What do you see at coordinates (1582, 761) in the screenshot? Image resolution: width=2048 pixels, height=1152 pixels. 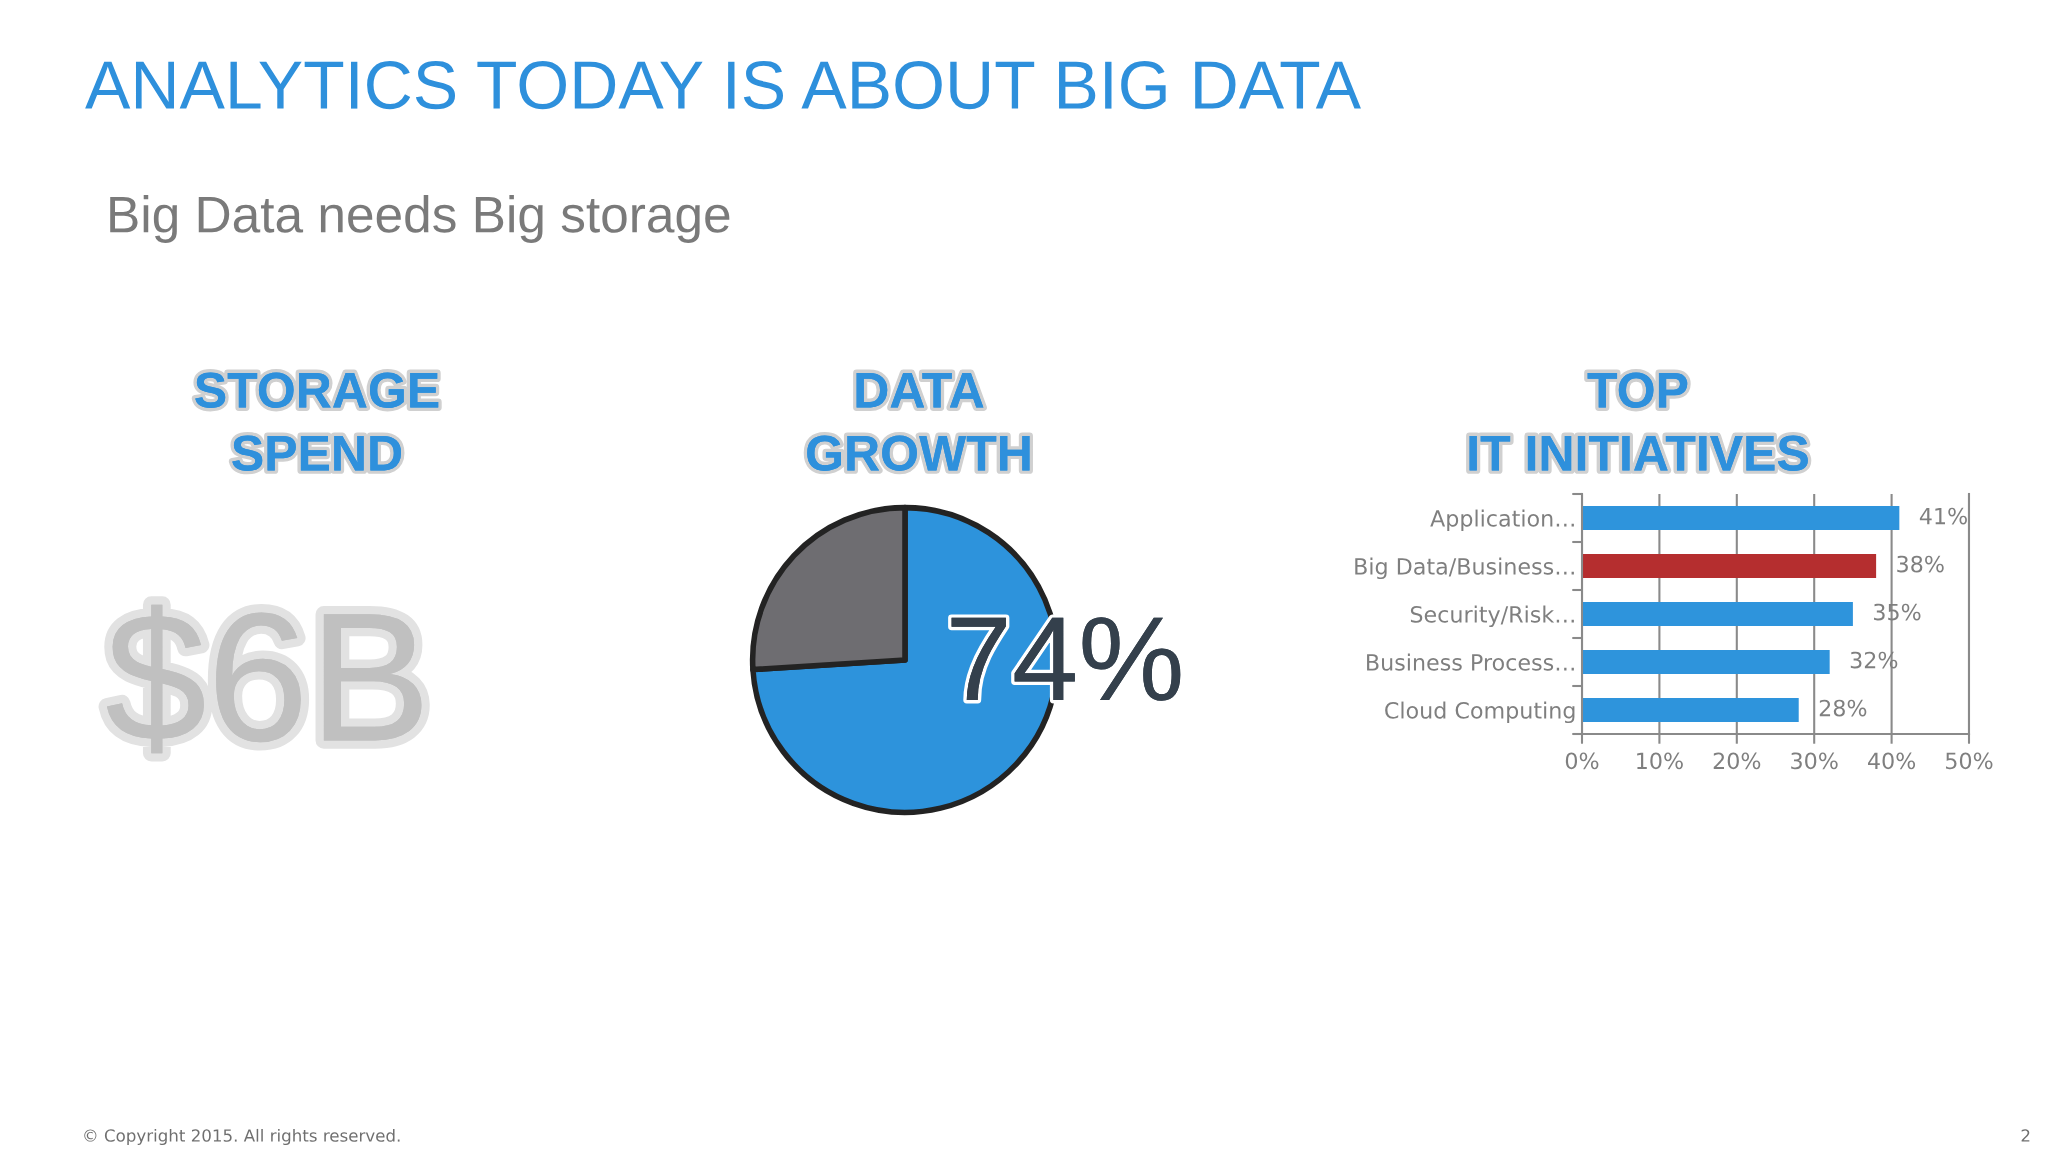 I see `x-tick-label: 0%` at bounding box center [1582, 761].